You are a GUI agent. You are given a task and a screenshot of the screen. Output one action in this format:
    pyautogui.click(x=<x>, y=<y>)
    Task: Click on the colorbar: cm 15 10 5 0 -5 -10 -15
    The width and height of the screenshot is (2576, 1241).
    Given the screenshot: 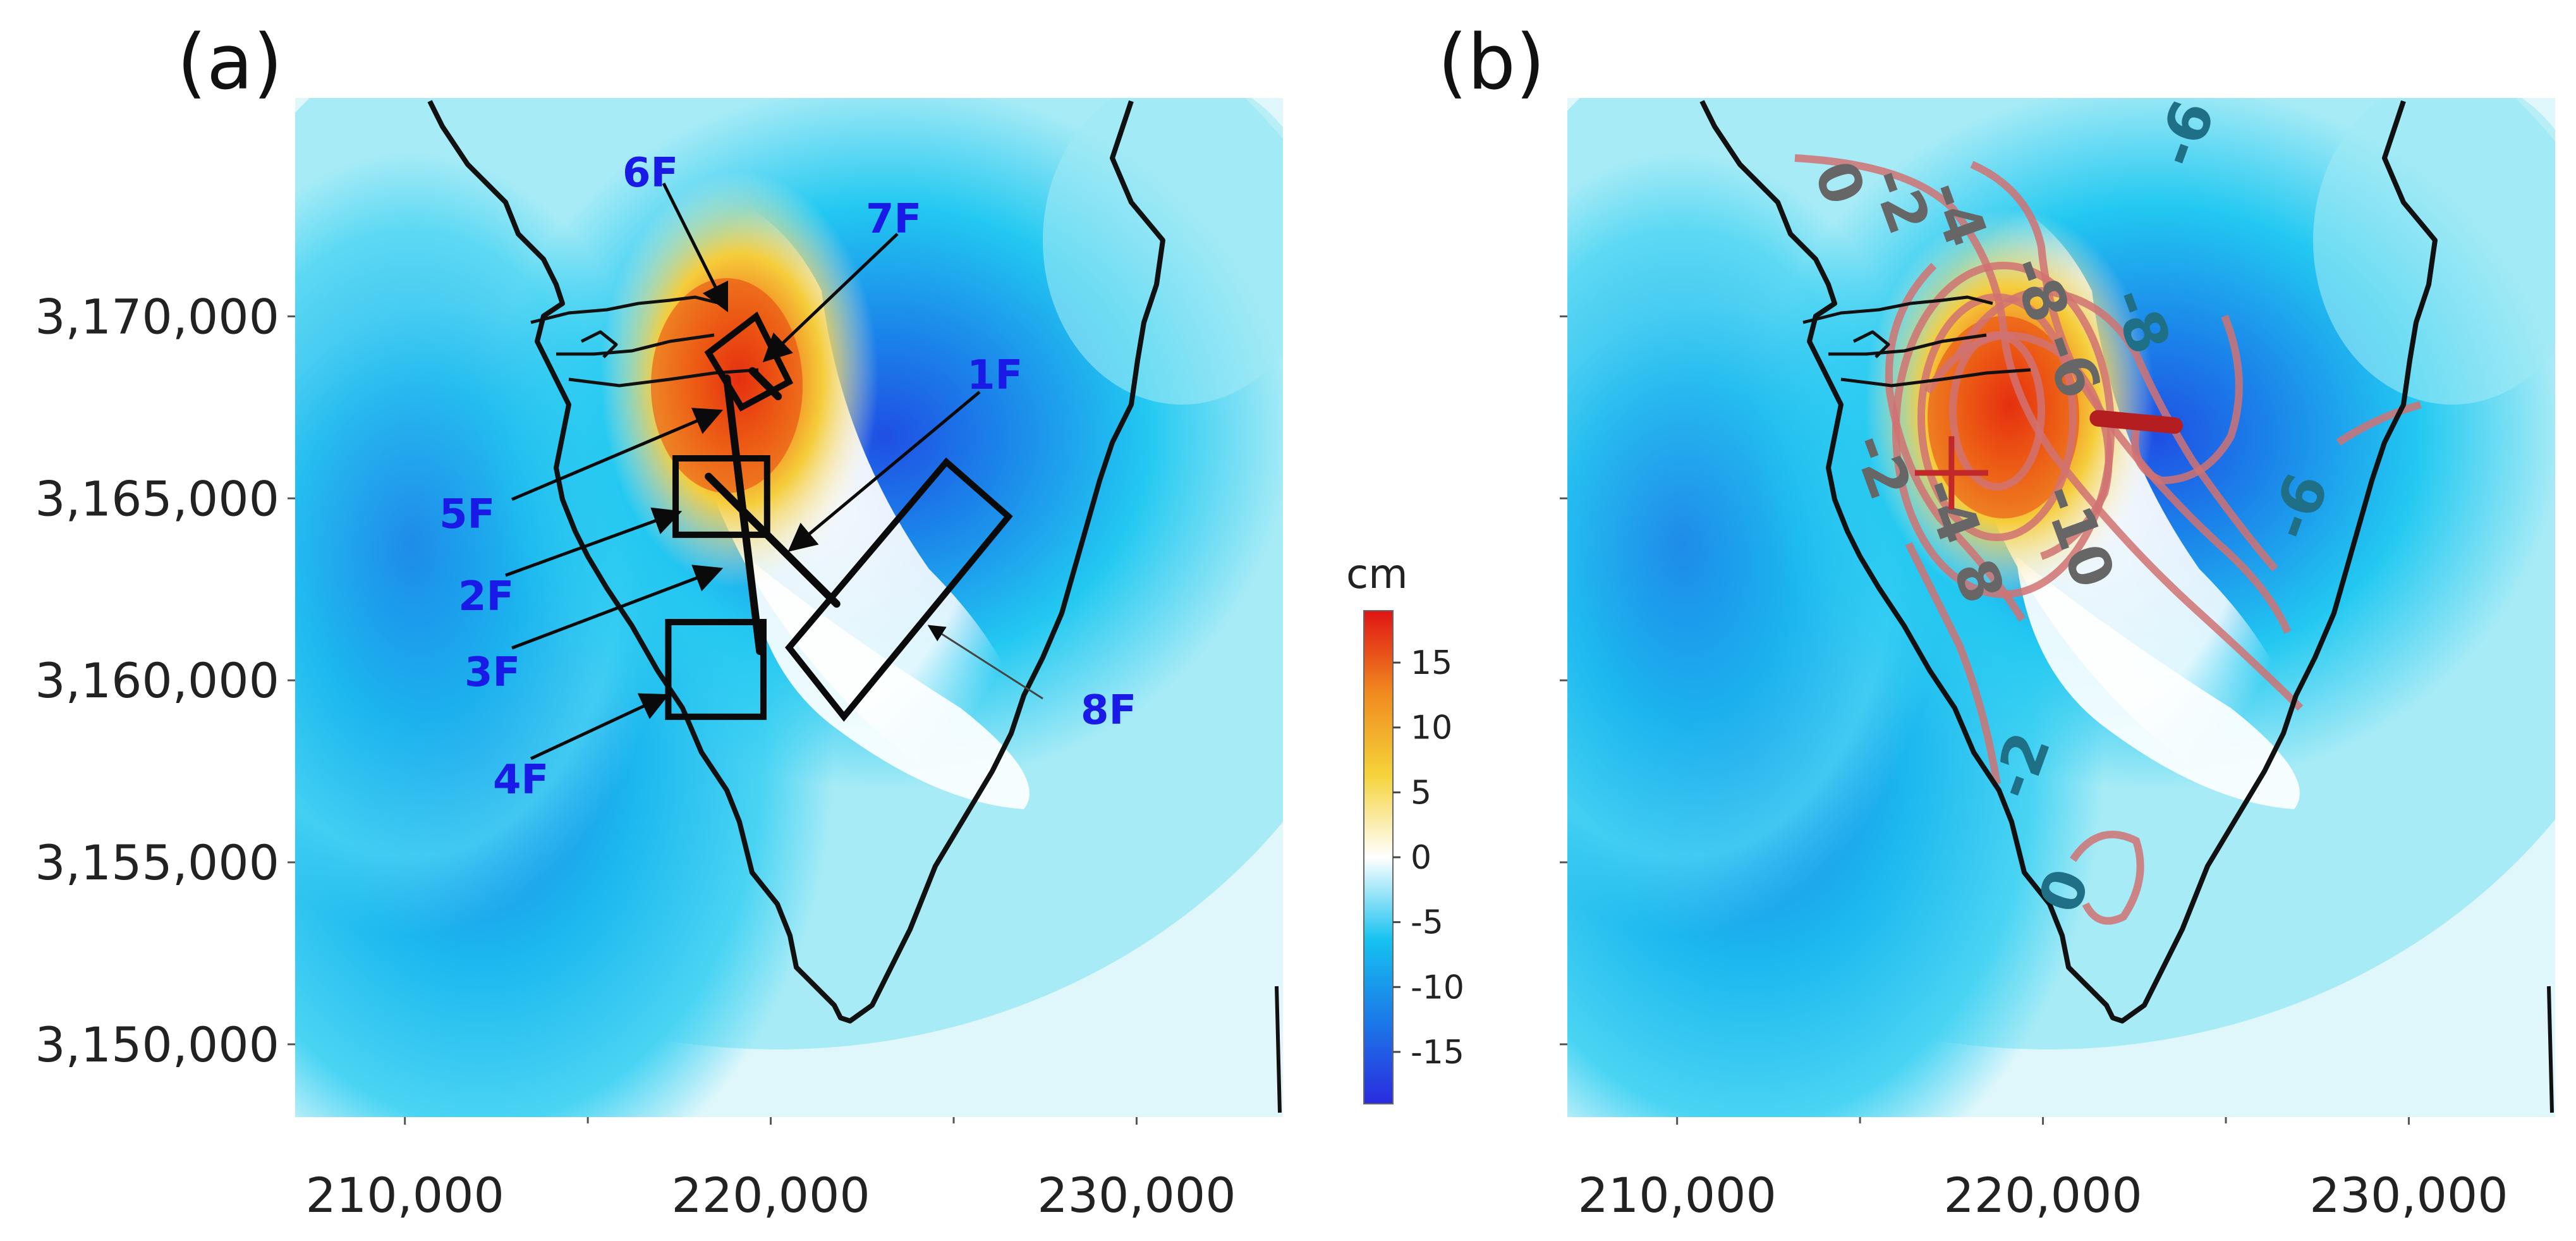 What is the action you would take?
    pyautogui.click(x=1405, y=828)
    